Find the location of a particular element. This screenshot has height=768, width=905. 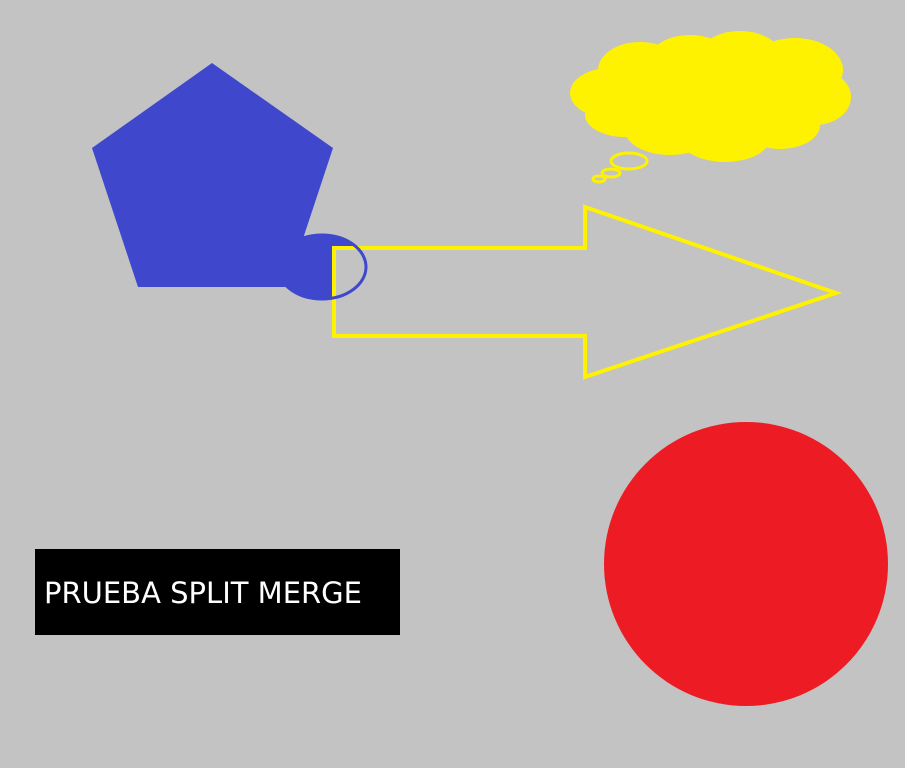

red-circle is located at coordinates (746, 564).